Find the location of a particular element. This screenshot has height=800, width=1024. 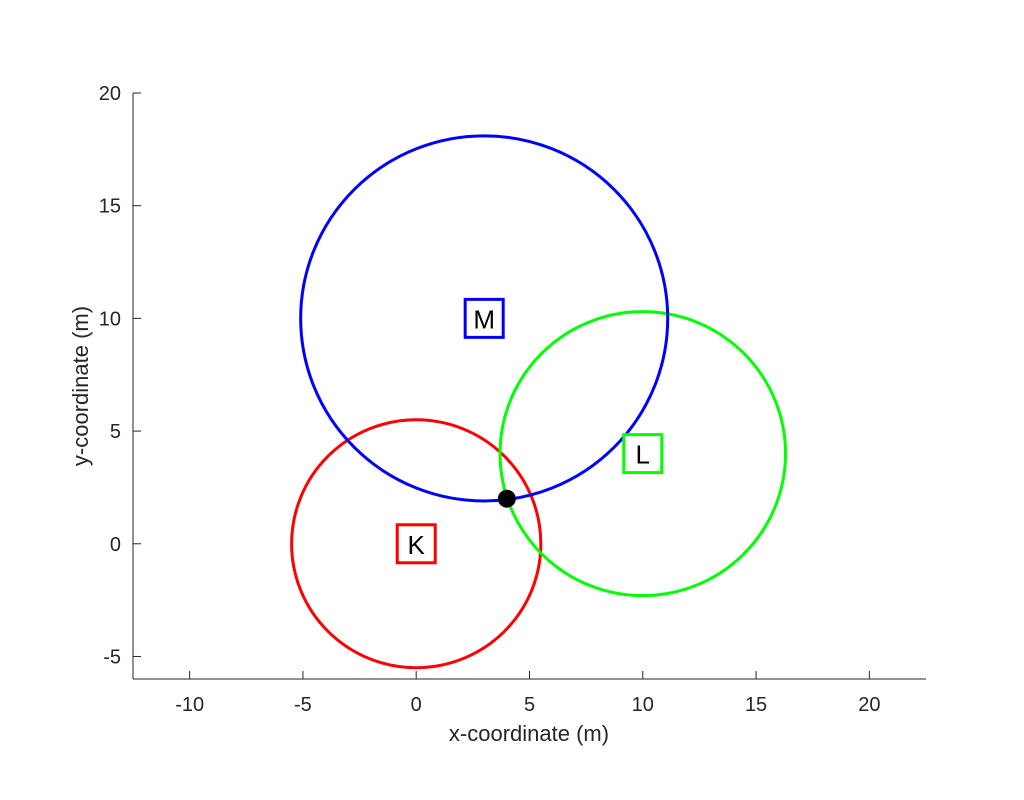

y-tick-label: -5 is located at coordinates (112, 657).